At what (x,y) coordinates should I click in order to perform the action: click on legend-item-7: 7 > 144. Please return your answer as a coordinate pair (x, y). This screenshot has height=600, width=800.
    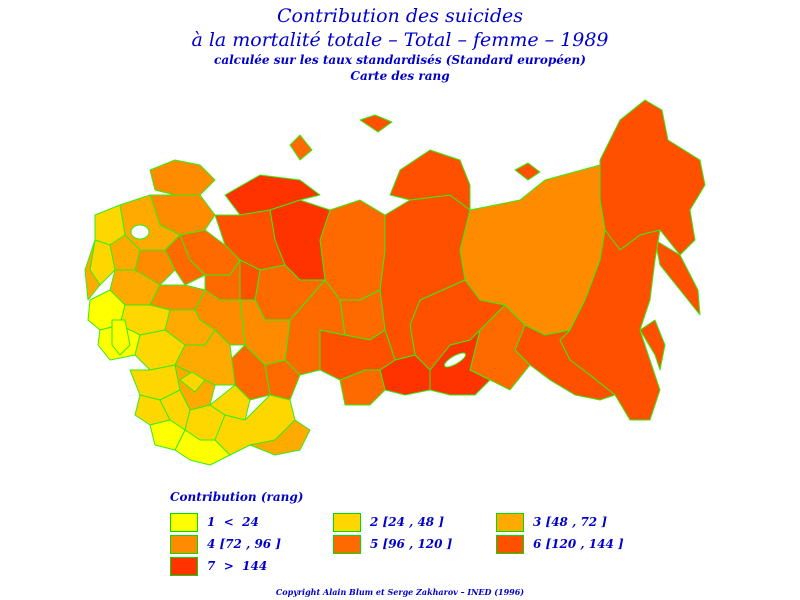
    Looking at the image, I should click on (255, 567).